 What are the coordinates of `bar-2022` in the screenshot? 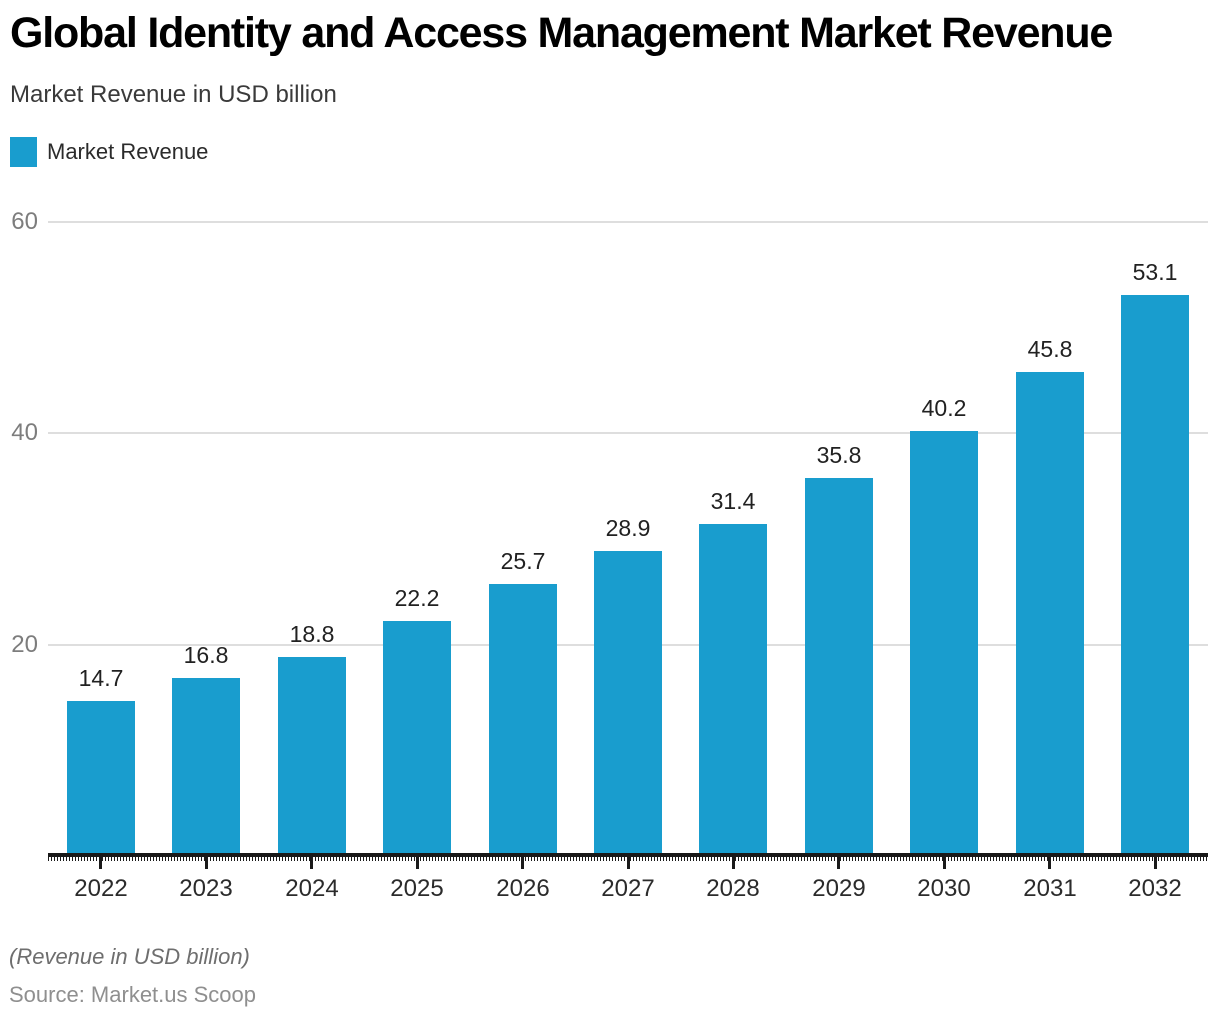 It's located at (101, 778).